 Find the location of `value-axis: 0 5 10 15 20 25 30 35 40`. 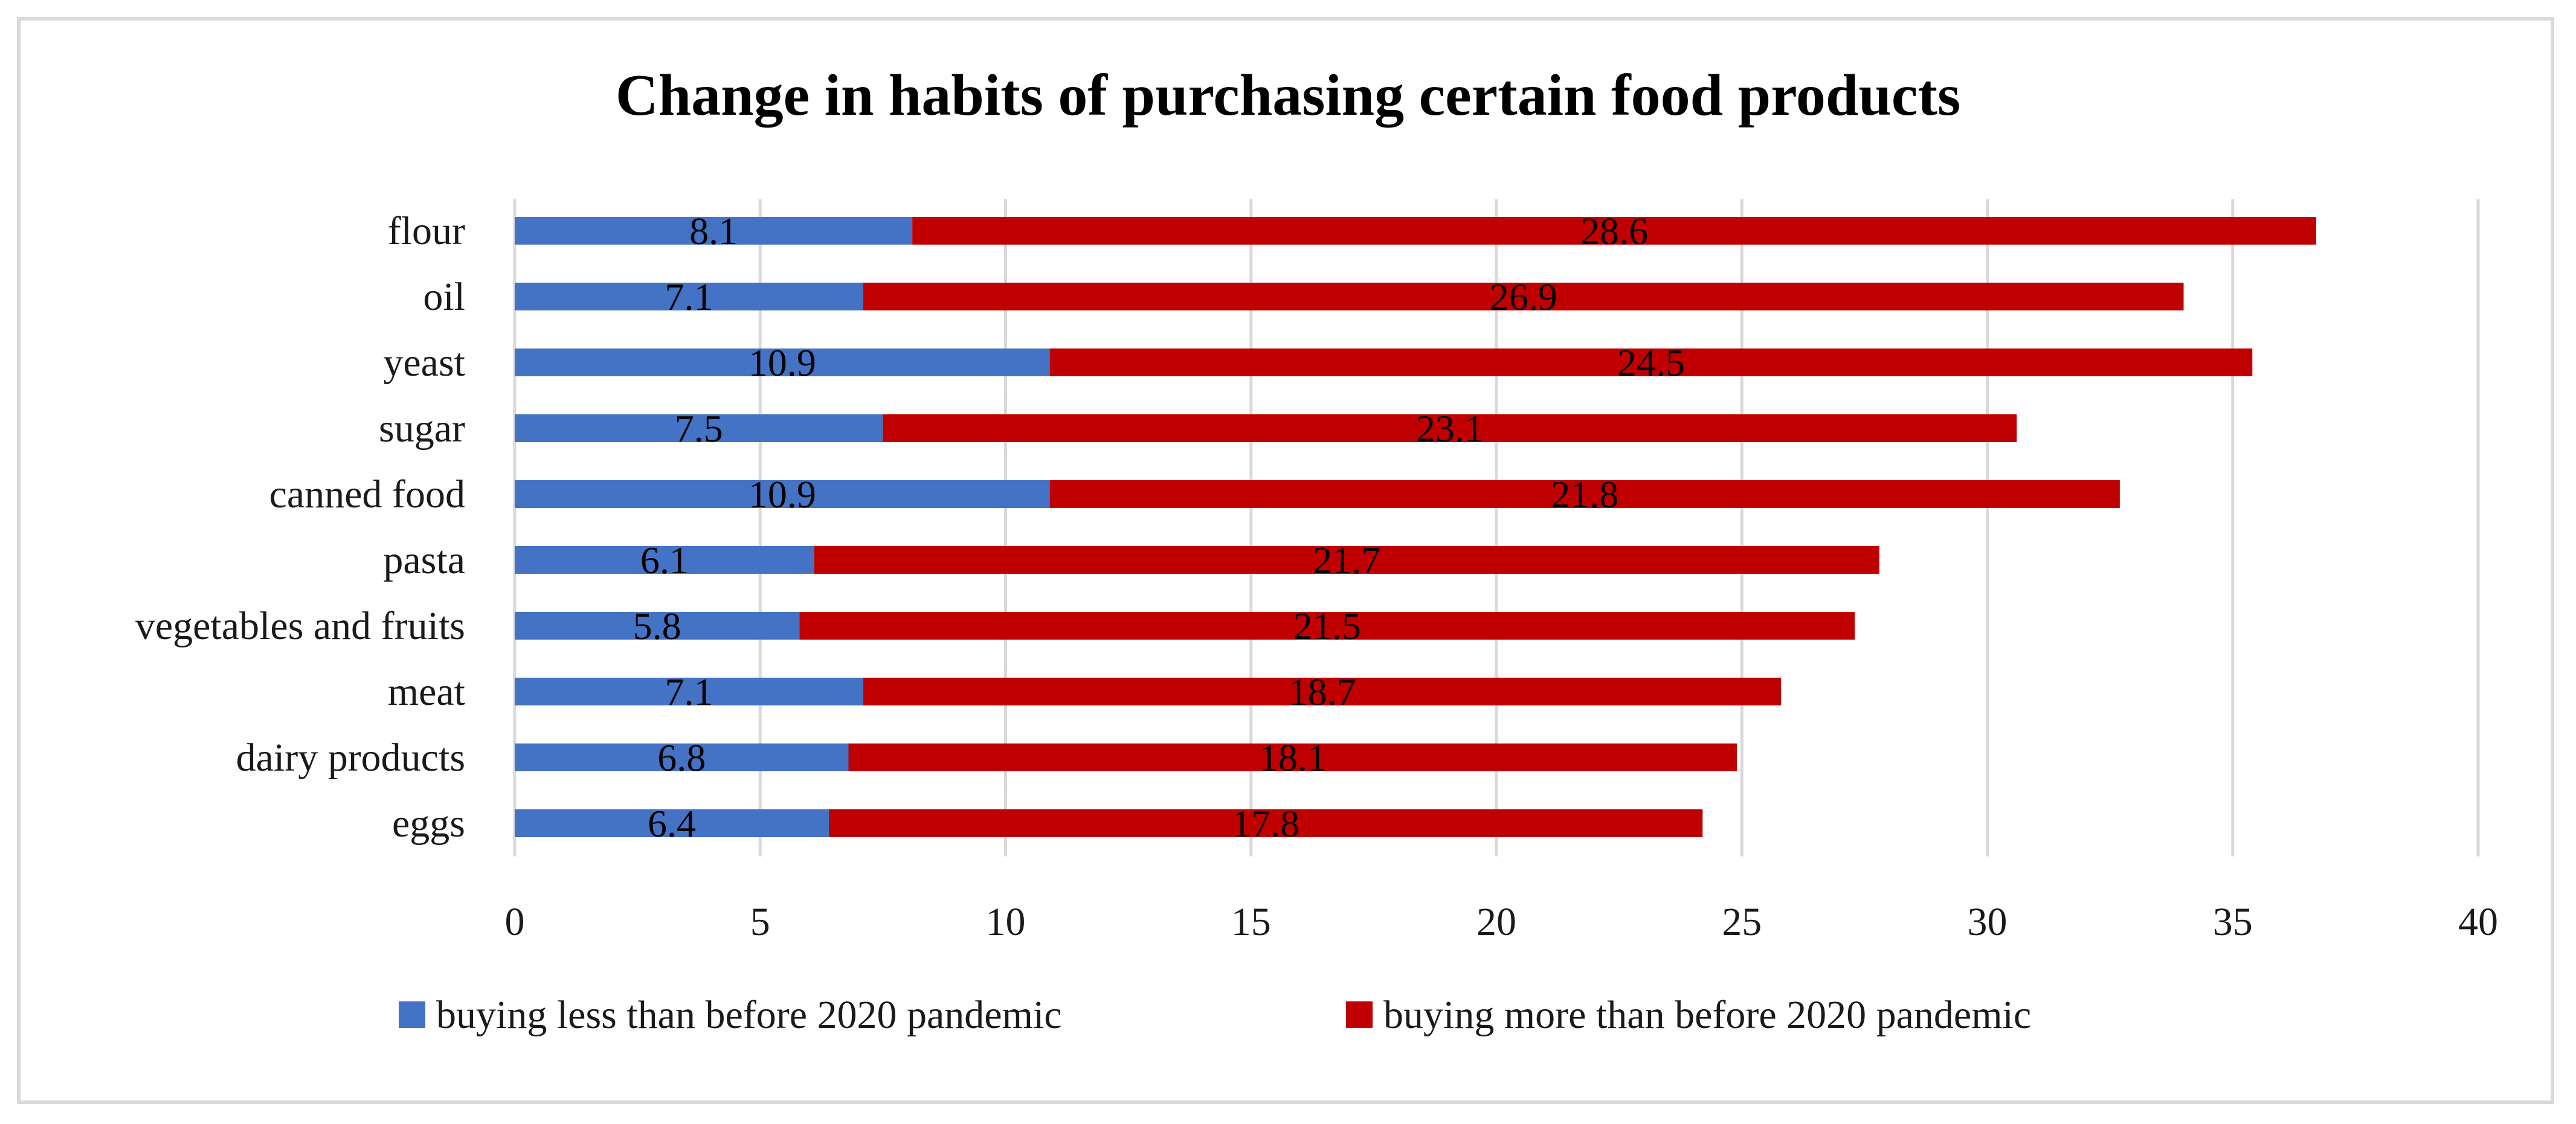

value-axis: 0 5 10 15 20 25 30 35 40 is located at coordinates (1502, 922).